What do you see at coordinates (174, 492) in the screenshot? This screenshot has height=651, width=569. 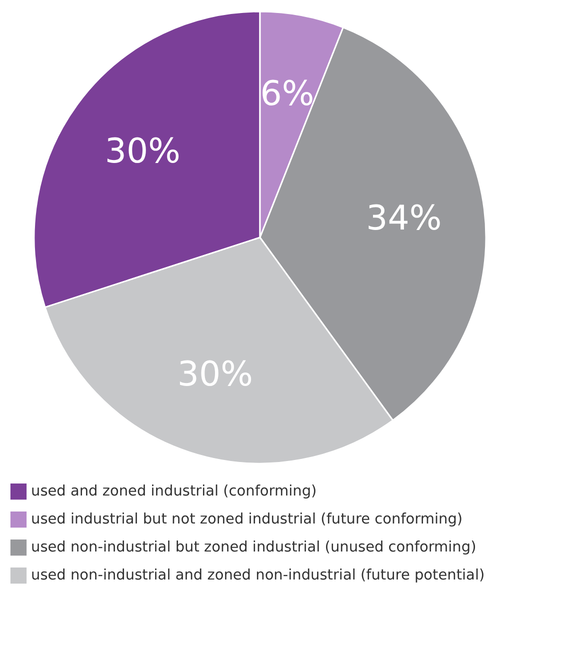 I see `legend-label: used and zoned industrial (conforming)` at bounding box center [174, 492].